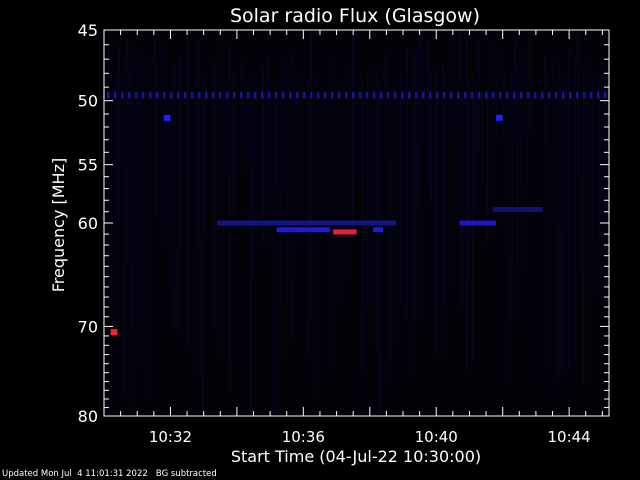 This screenshot has width=640, height=480. Describe the element at coordinates (88, 223) in the screenshot. I see `y-tick-label: 60` at that location.